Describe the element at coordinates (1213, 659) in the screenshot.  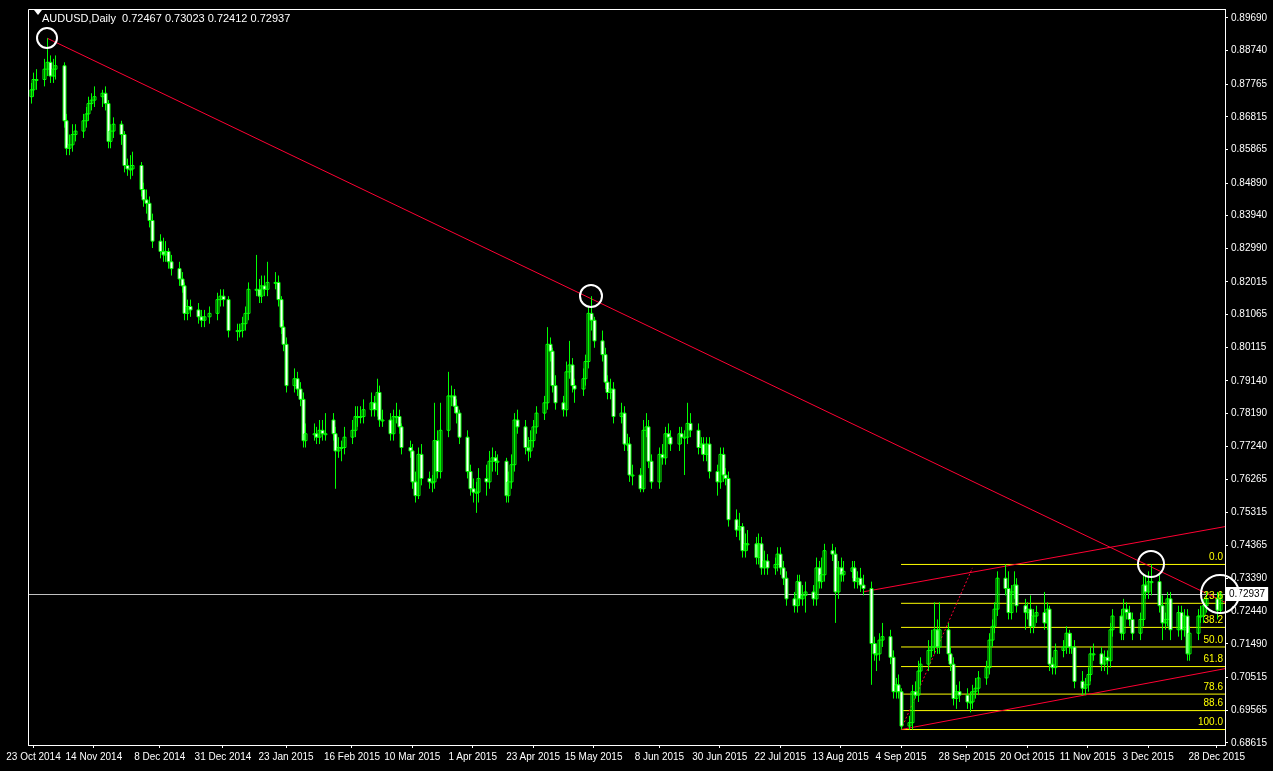
I see `series-label: 61.8` at that location.